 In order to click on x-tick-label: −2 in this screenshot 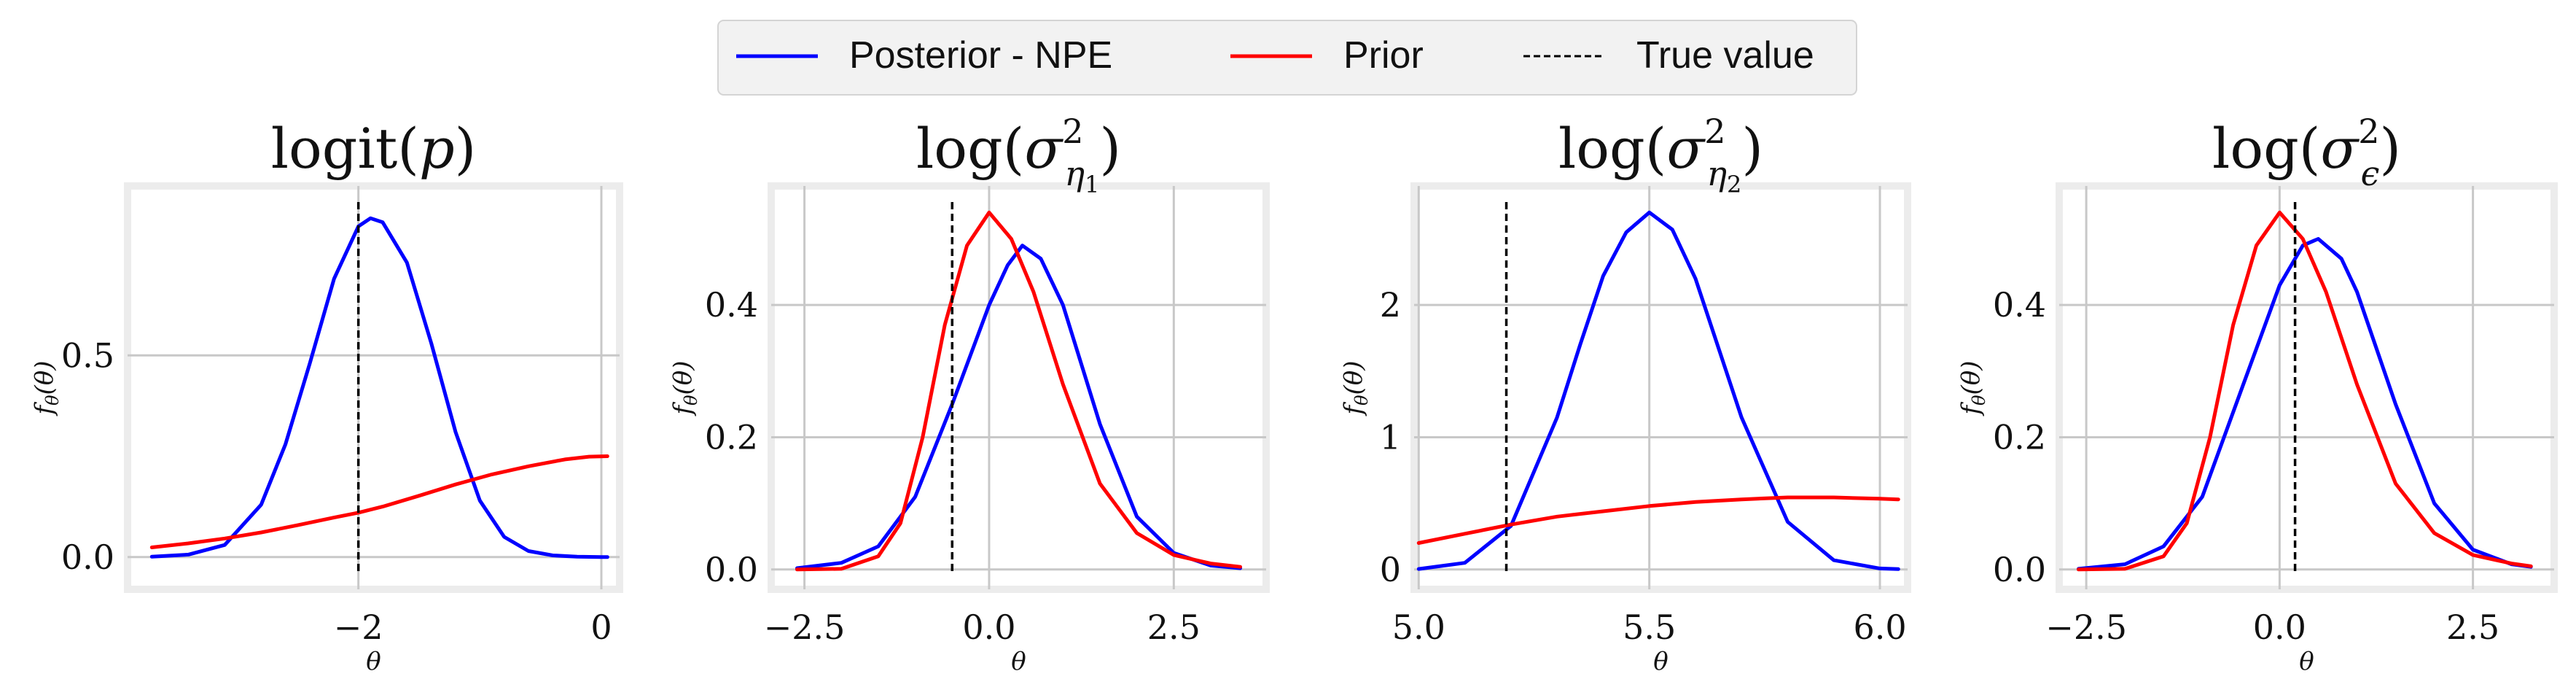, I will do `click(358, 627)`.